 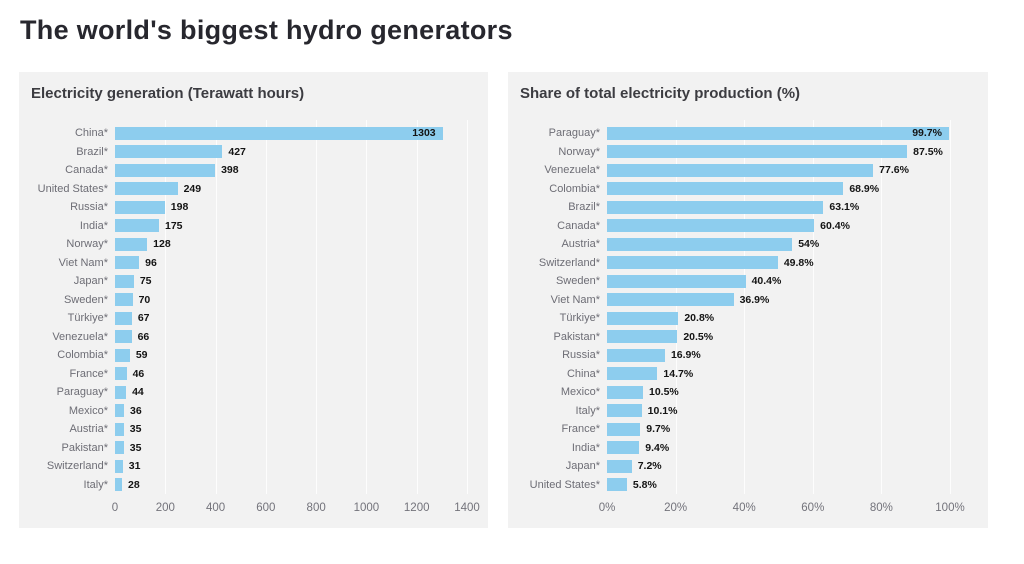 What do you see at coordinates (778, 189) in the screenshot?
I see `bar-track: 68.9%` at bounding box center [778, 189].